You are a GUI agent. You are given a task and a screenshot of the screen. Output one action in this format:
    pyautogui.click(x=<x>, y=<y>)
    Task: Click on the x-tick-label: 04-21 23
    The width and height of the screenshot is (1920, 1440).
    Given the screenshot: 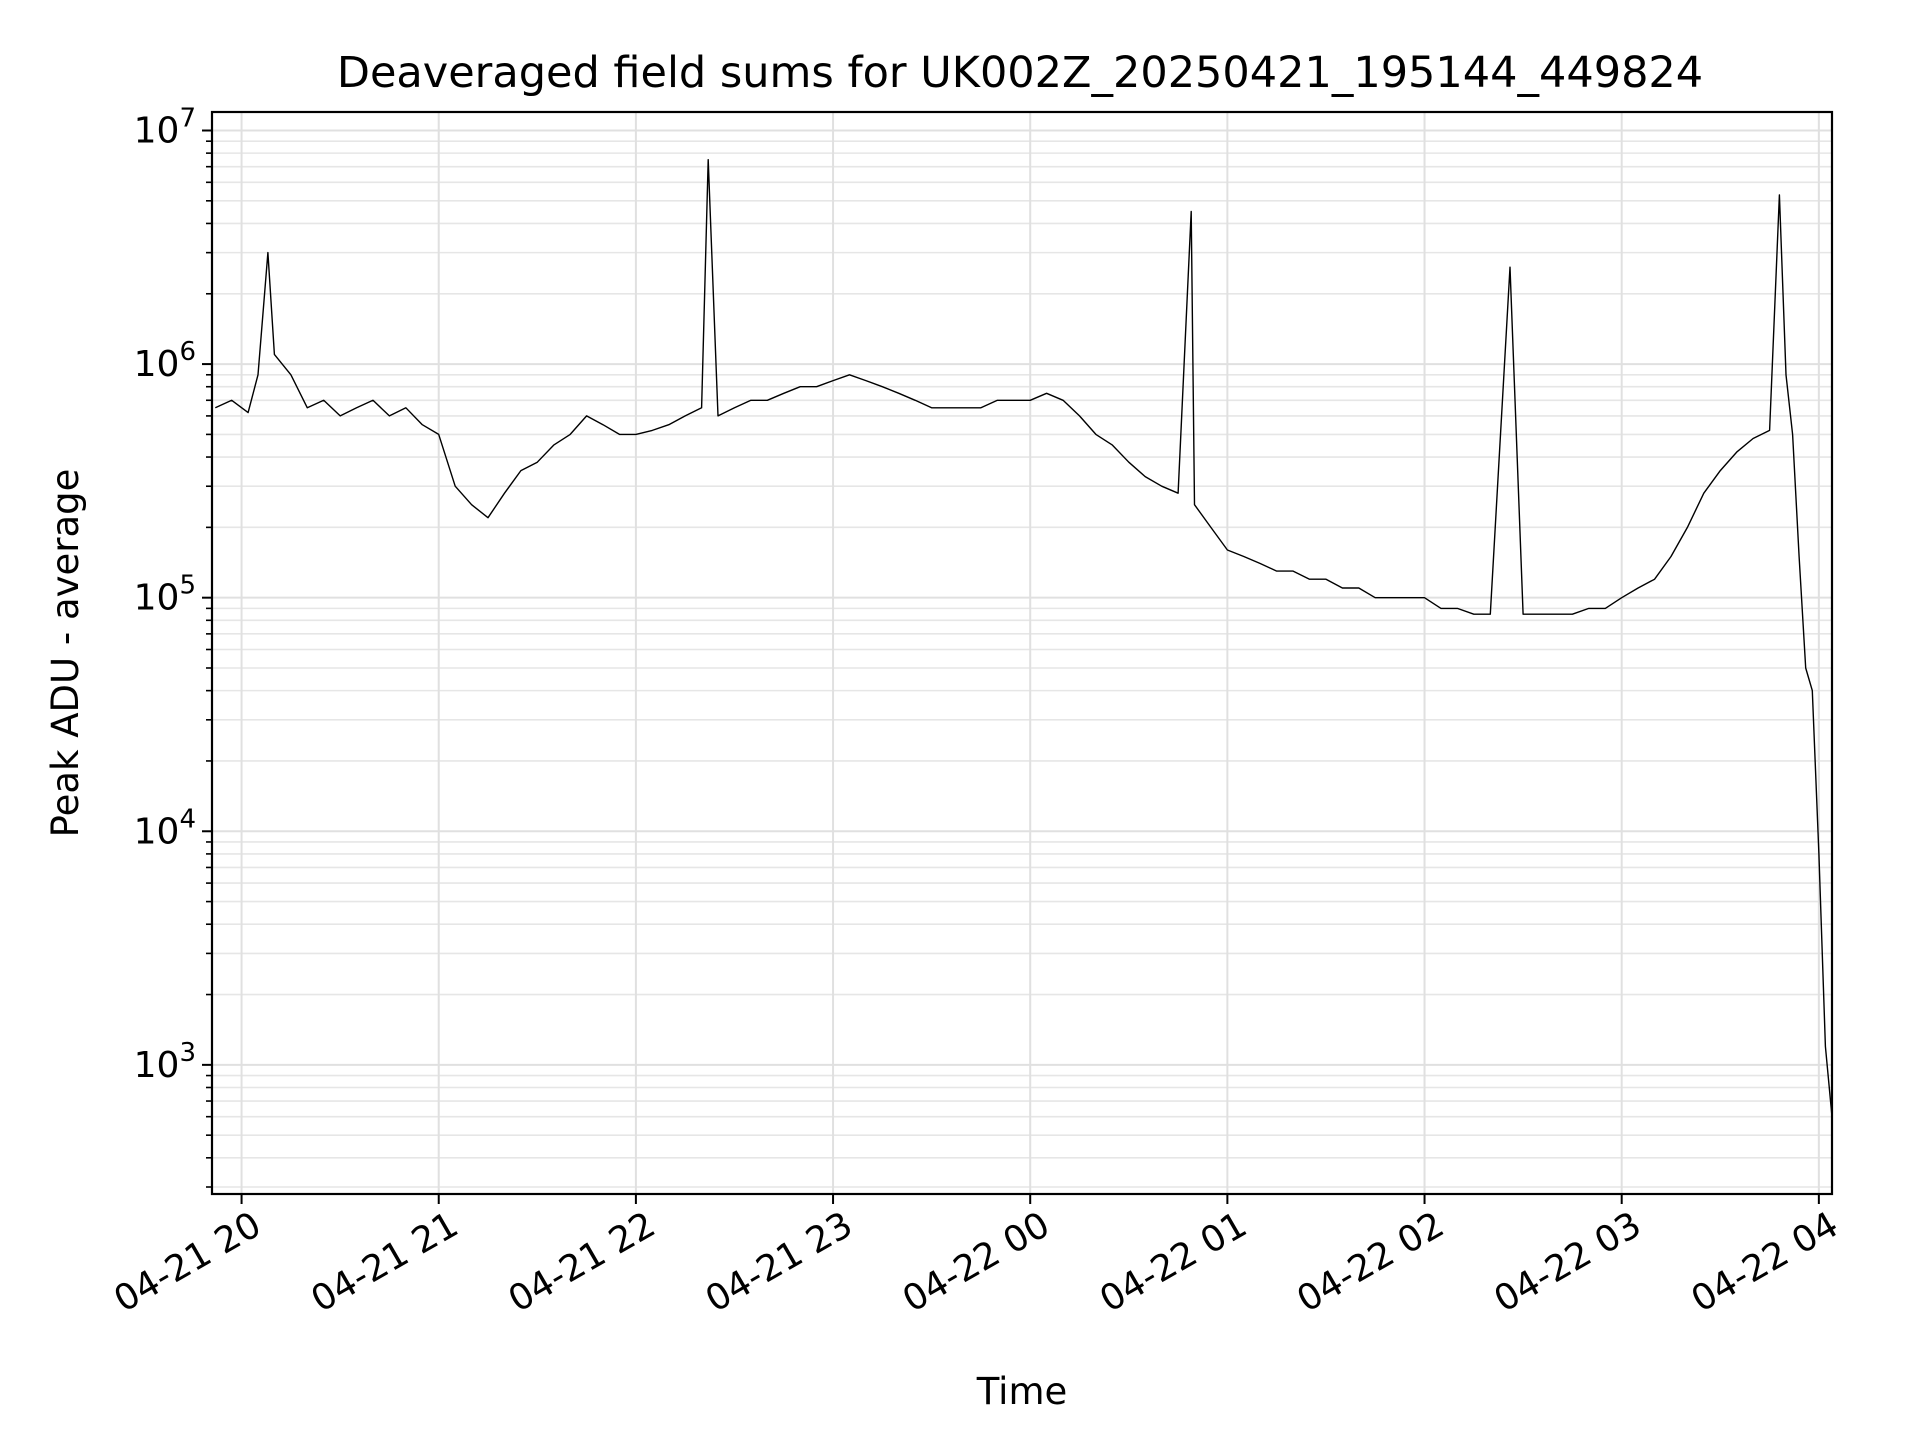 What is the action you would take?
    pyautogui.click(x=779, y=1262)
    